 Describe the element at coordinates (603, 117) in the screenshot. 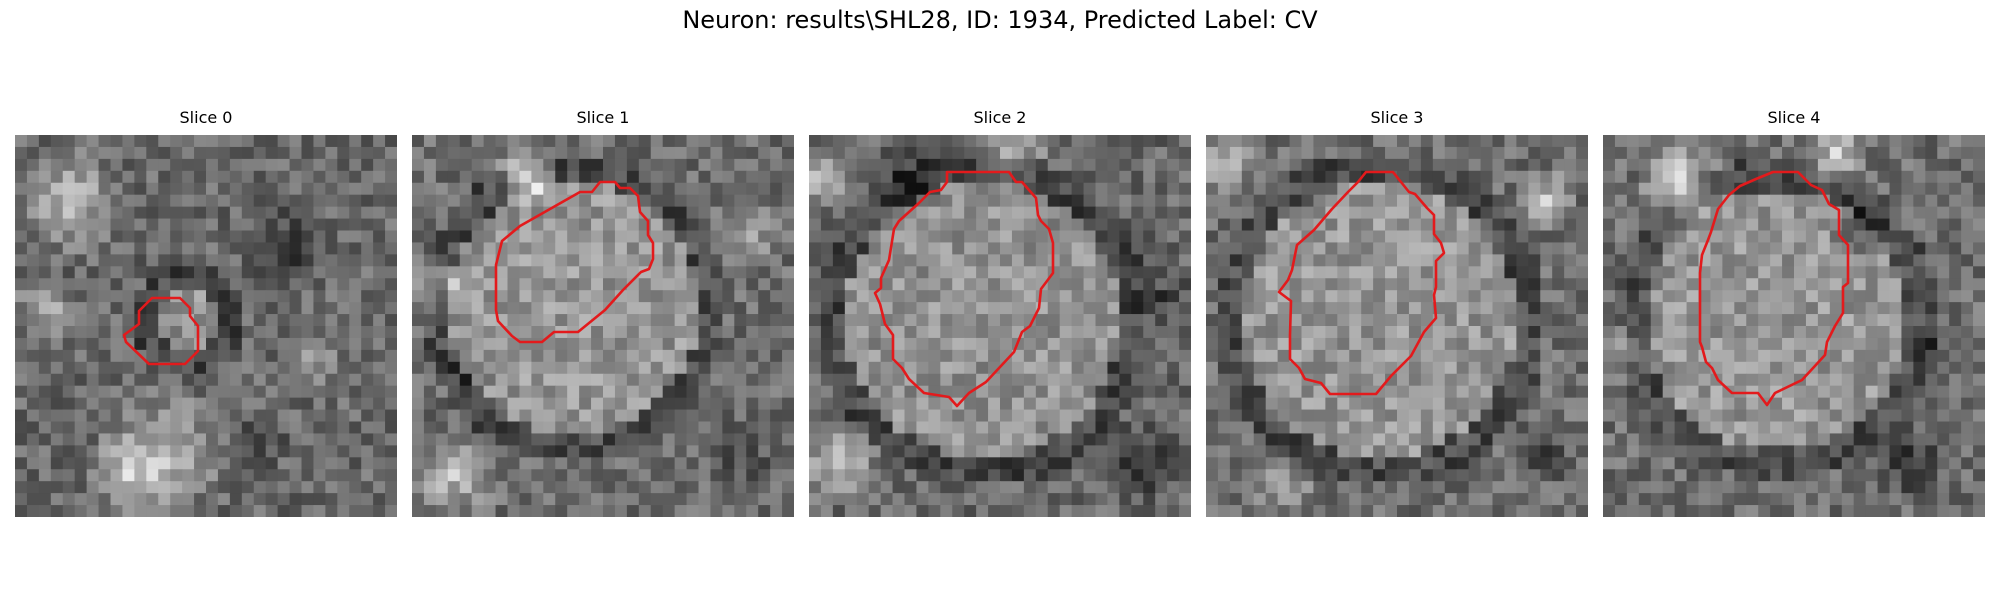

I see `slice-title-1: Slice 1` at that location.